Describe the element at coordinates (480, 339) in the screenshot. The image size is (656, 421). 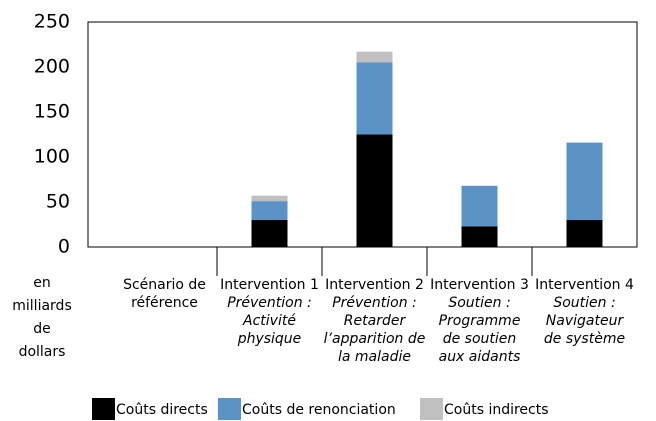
I see `x-tick-sublabel: de soutien` at that location.